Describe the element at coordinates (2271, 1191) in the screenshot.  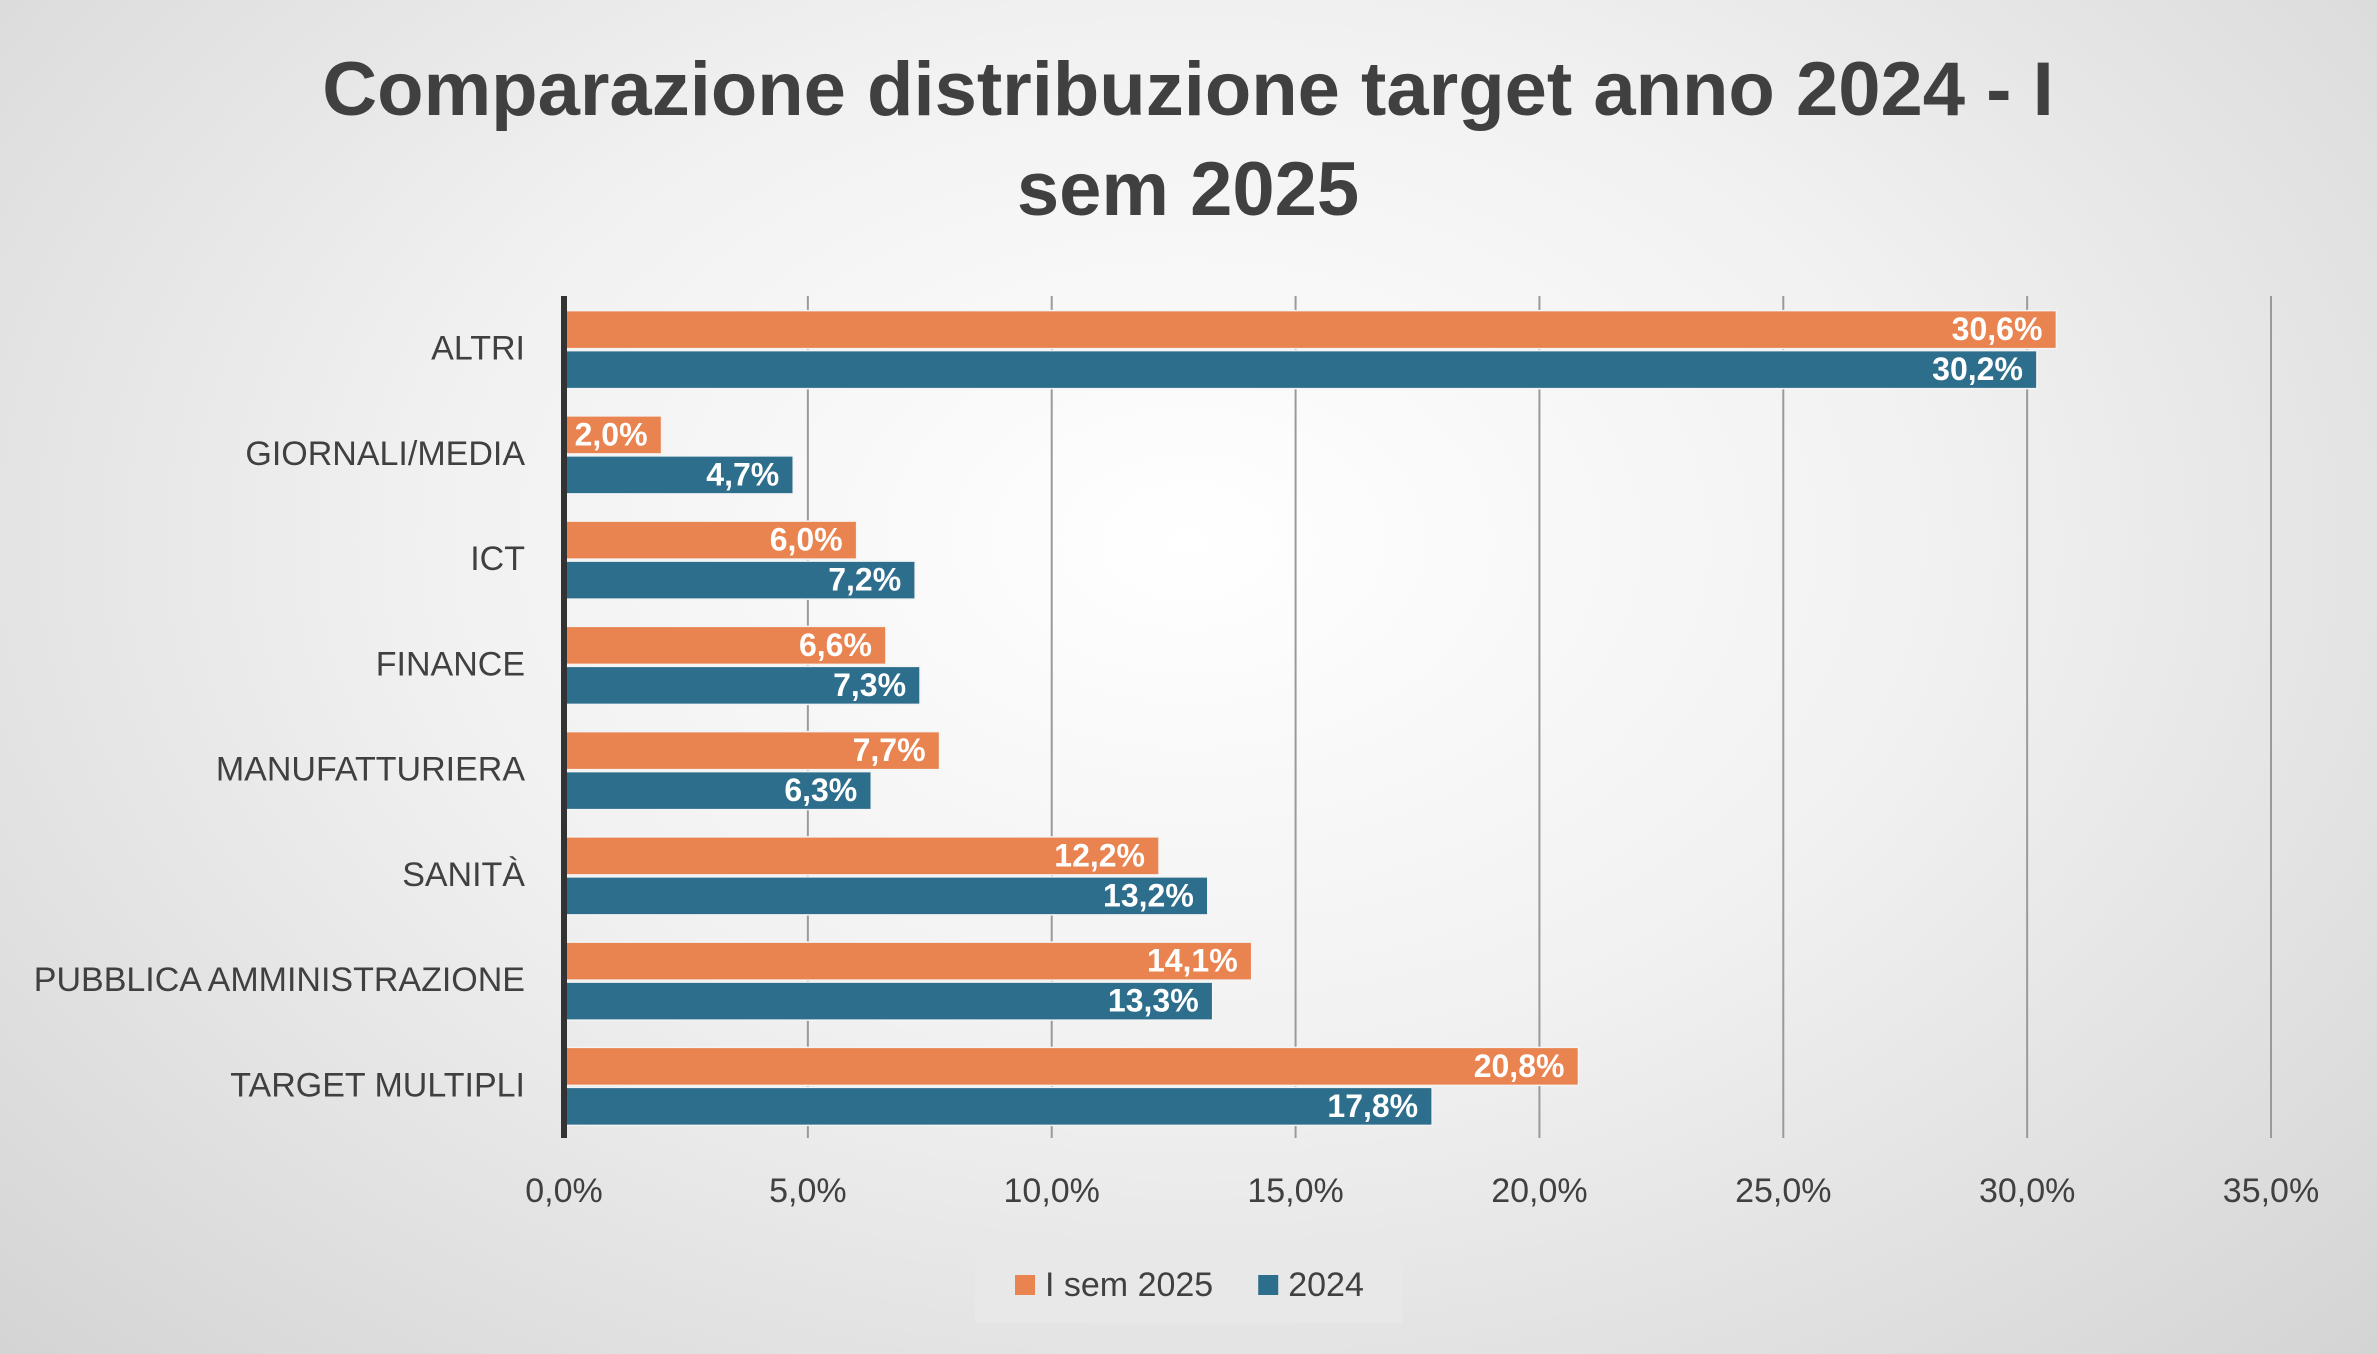
I see `x-tick-label: 35,0%` at that location.